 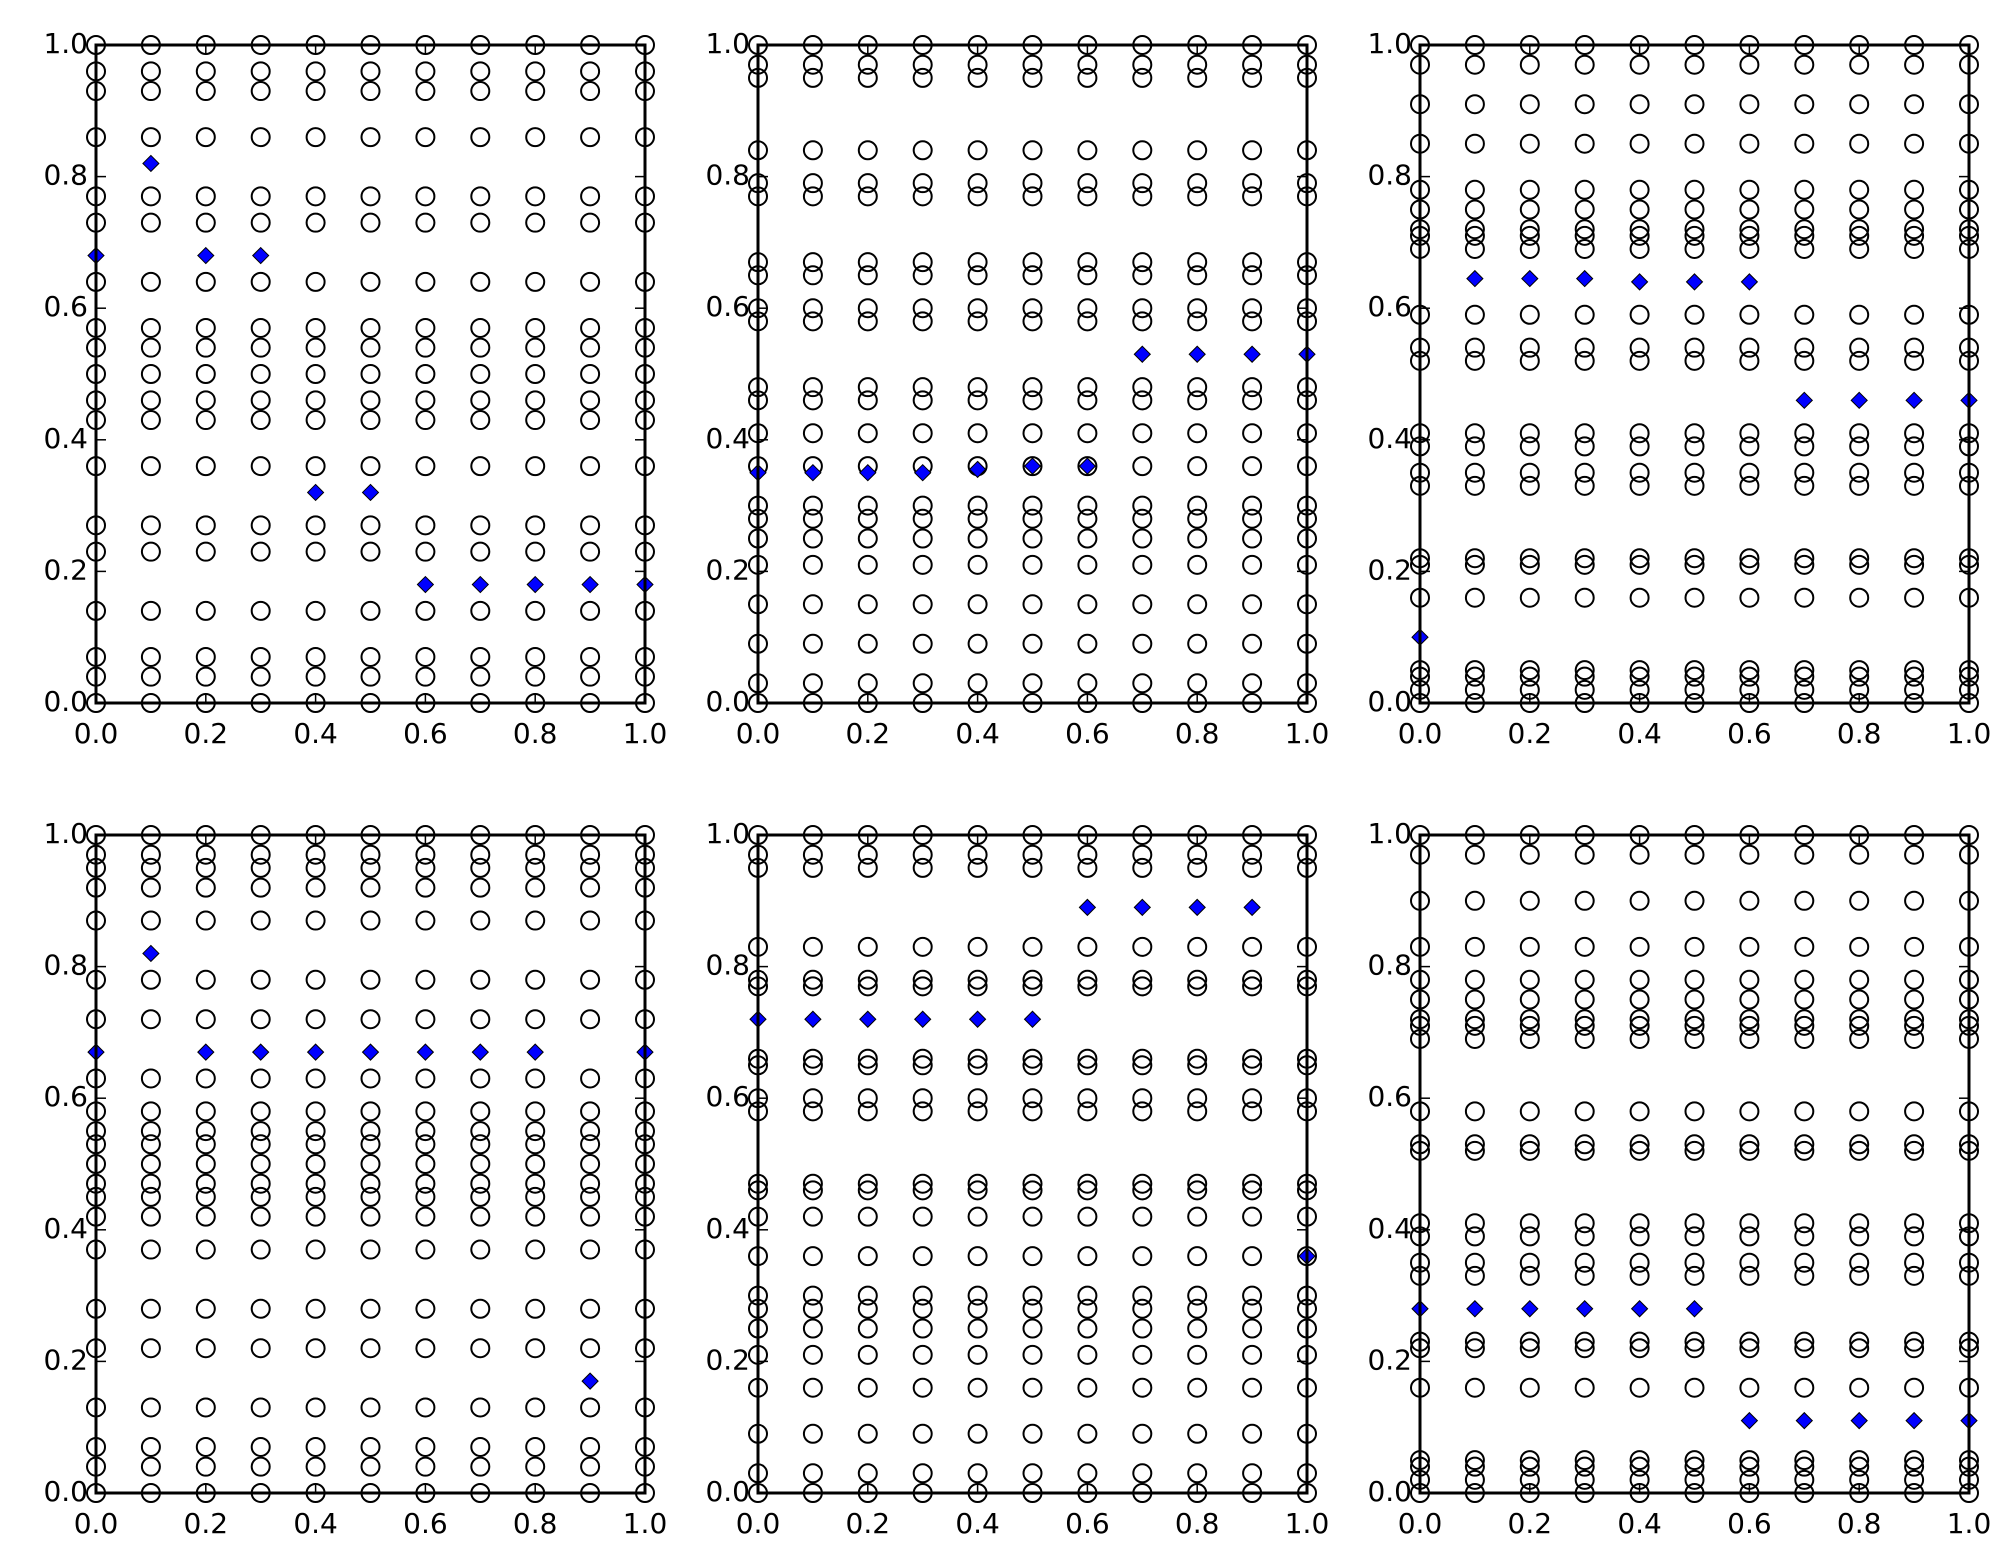 I want to click on x-tick-label: 0.0, so click(x=96, y=1523).